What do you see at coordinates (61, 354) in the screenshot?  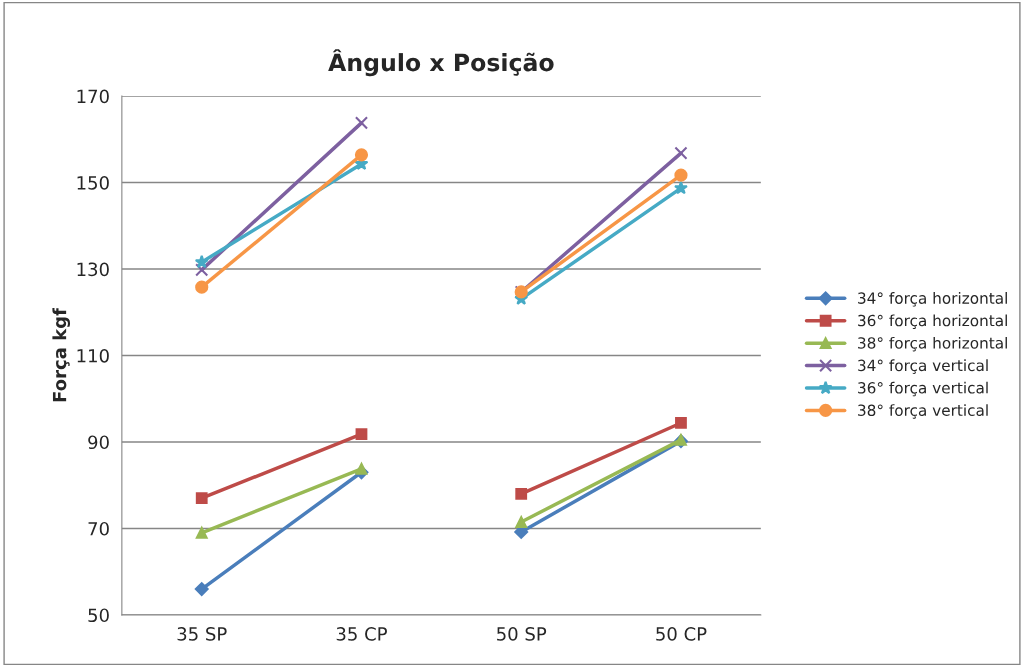 I see `y-axis-title: Força kgf` at bounding box center [61, 354].